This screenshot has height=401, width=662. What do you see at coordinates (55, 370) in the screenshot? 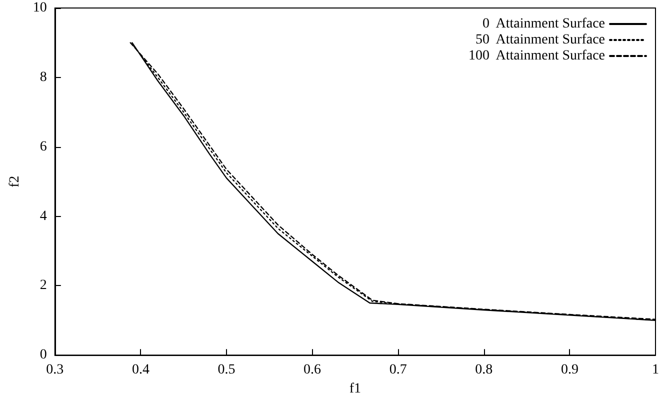
I see `x-tick-label: 0.3` at bounding box center [55, 370].